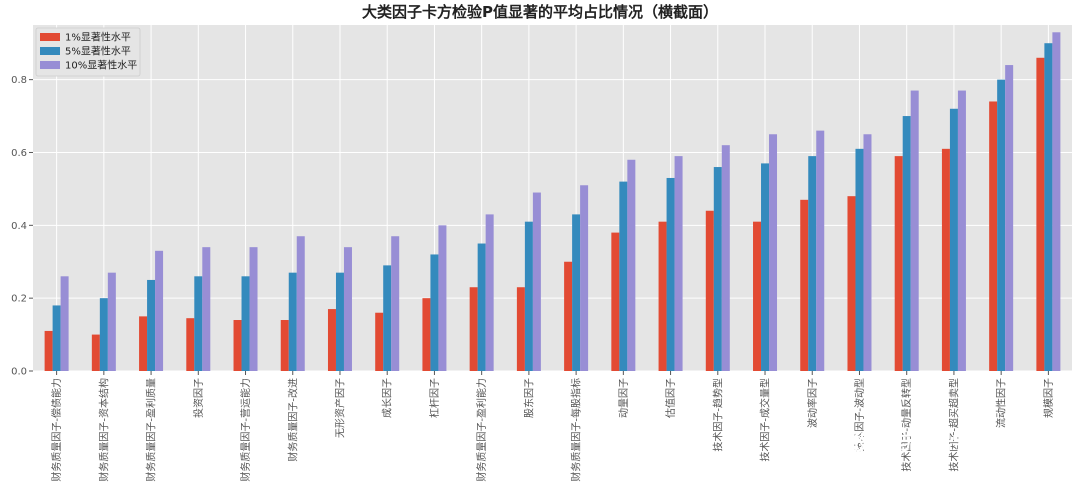 The image size is (1080, 495). Describe the element at coordinates (717, 415) in the screenshot. I see `x-tick-label: 技术因子-趋势型` at that location.